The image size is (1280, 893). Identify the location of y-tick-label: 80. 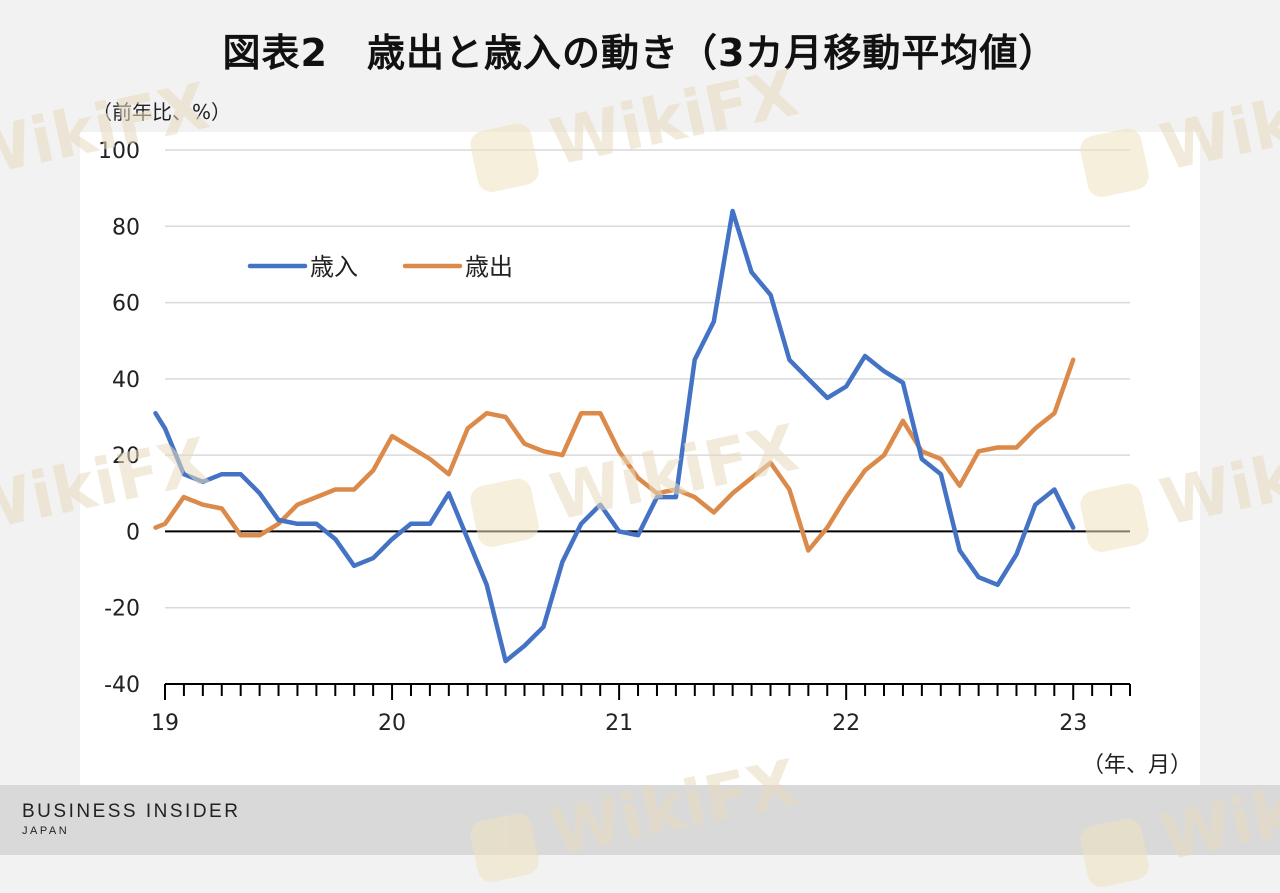
(126, 227).